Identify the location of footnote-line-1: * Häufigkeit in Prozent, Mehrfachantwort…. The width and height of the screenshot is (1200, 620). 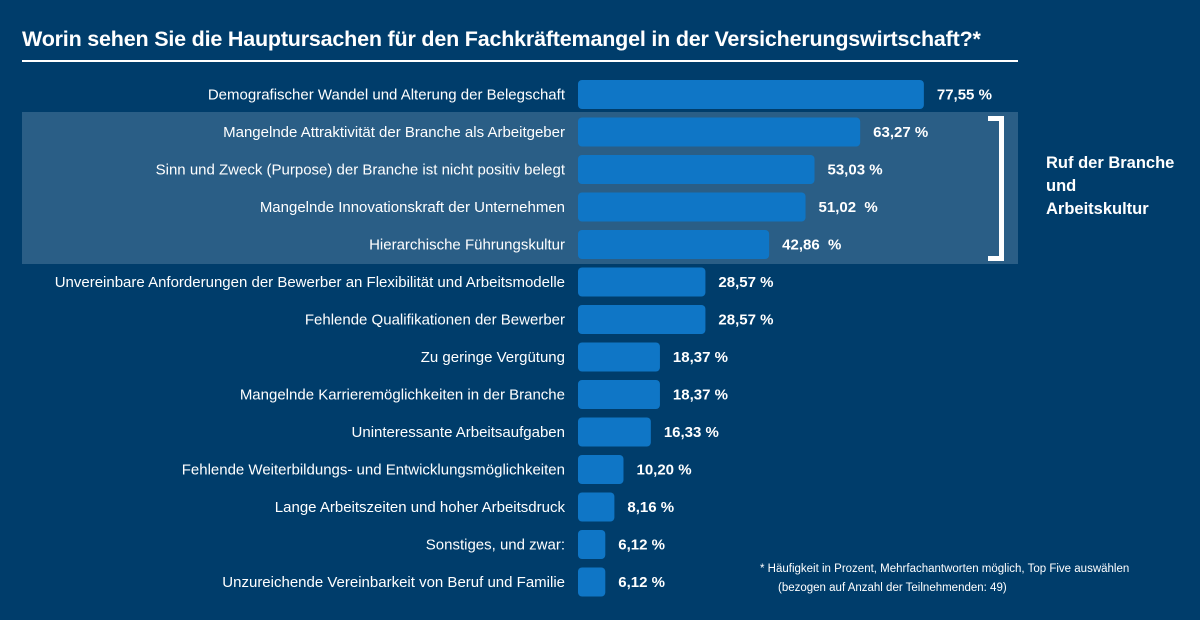
(945, 569).